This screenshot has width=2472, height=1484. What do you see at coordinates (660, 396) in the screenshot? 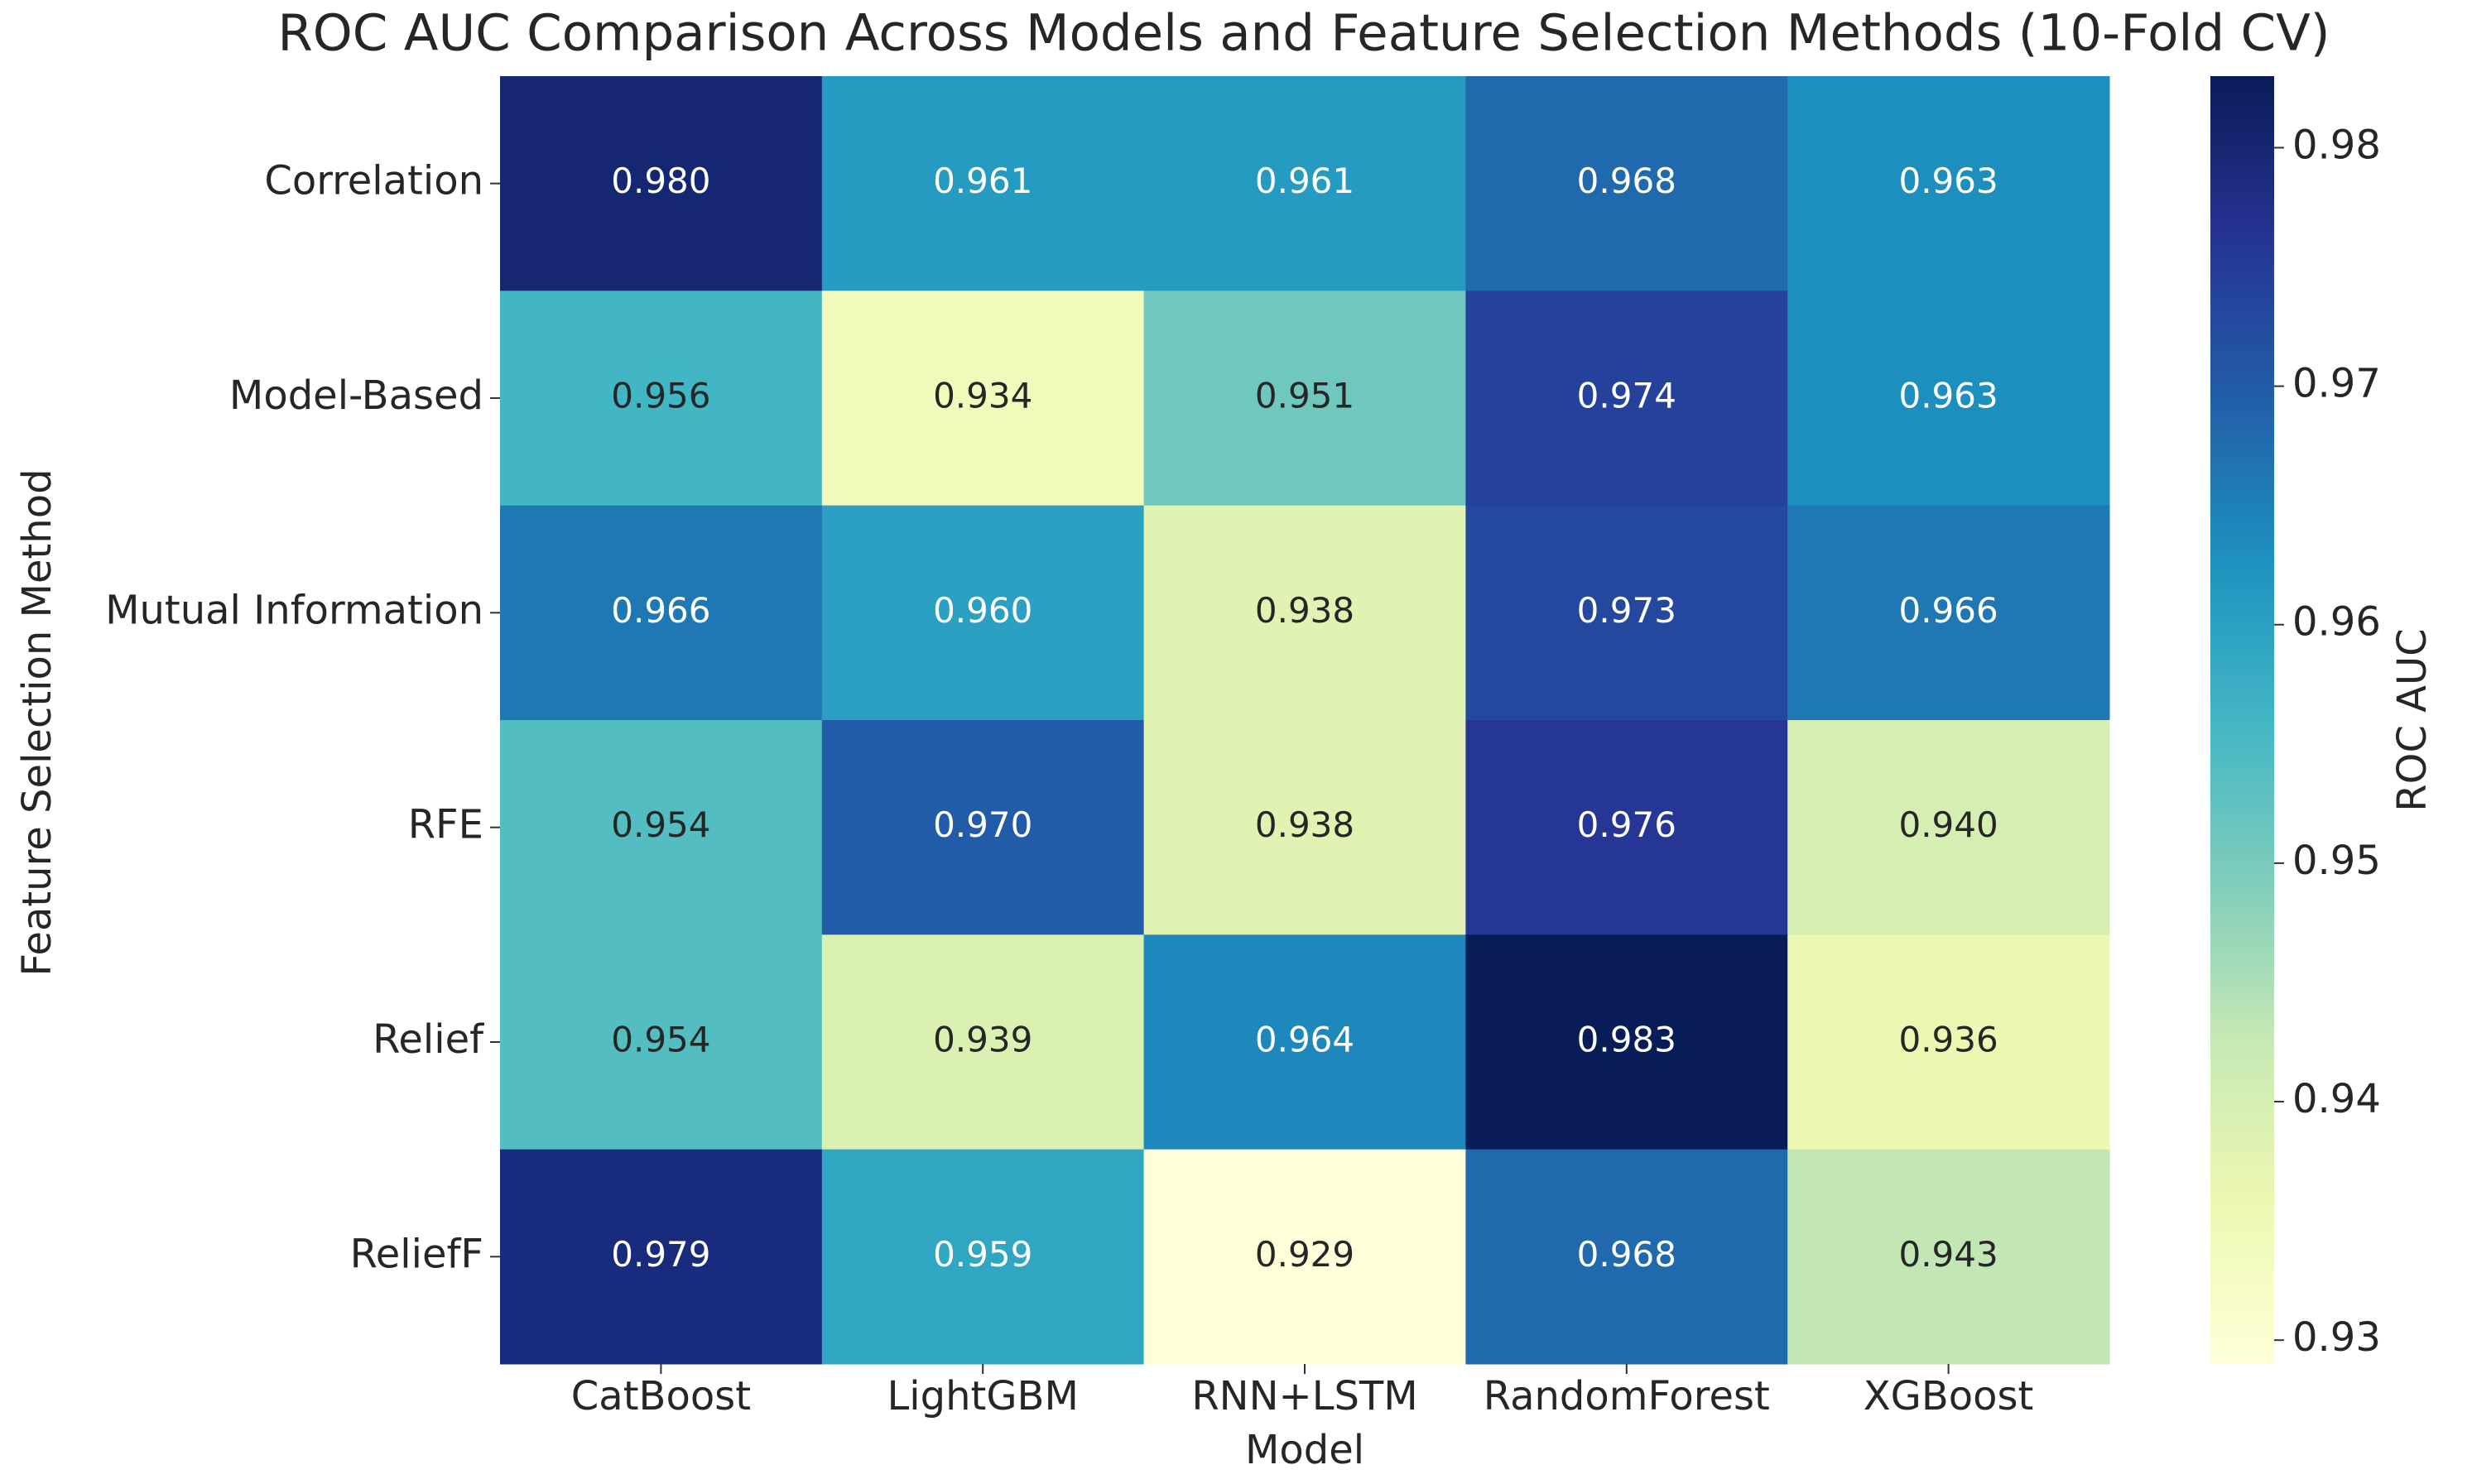
I see `cell-label: 0.956` at bounding box center [660, 396].